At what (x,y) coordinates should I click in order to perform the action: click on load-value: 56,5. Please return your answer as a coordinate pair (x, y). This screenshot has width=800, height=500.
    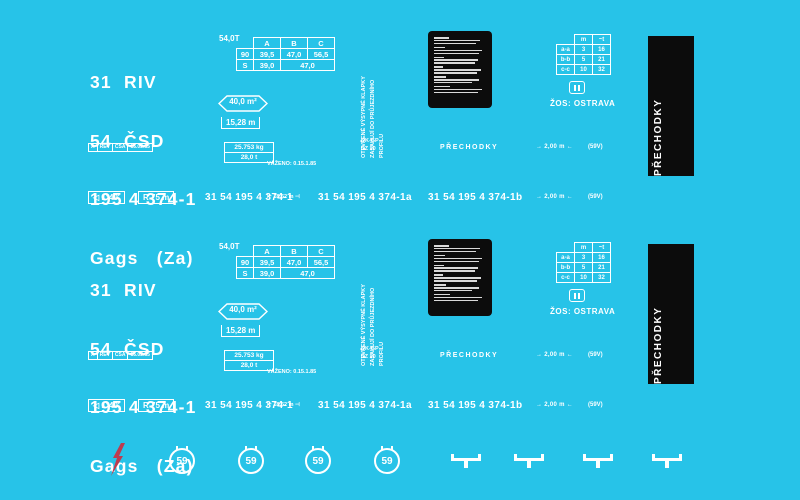
    Looking at the image, I should click on (321, 262).